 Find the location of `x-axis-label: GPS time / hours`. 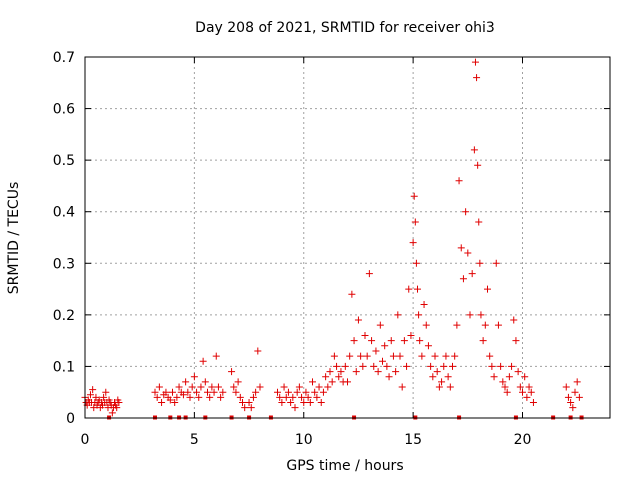

x-axis-label: GPS time / hours is located at coordinates (344, 466).